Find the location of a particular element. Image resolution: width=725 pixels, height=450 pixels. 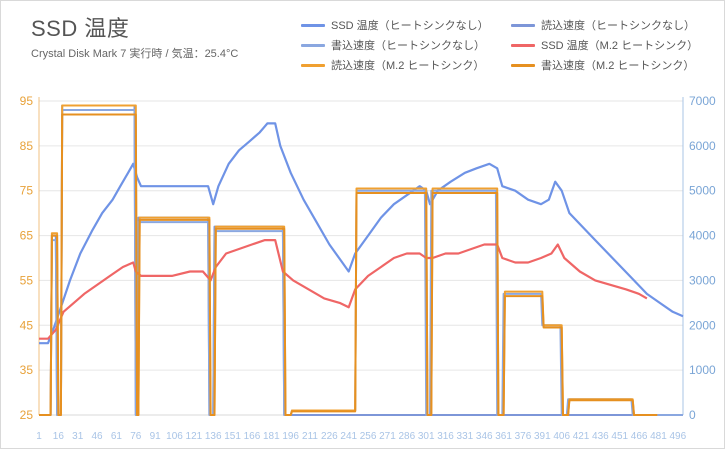

legend-label: SSD 温度（ヒートシンクなし） is located at coordinates (410, 26).